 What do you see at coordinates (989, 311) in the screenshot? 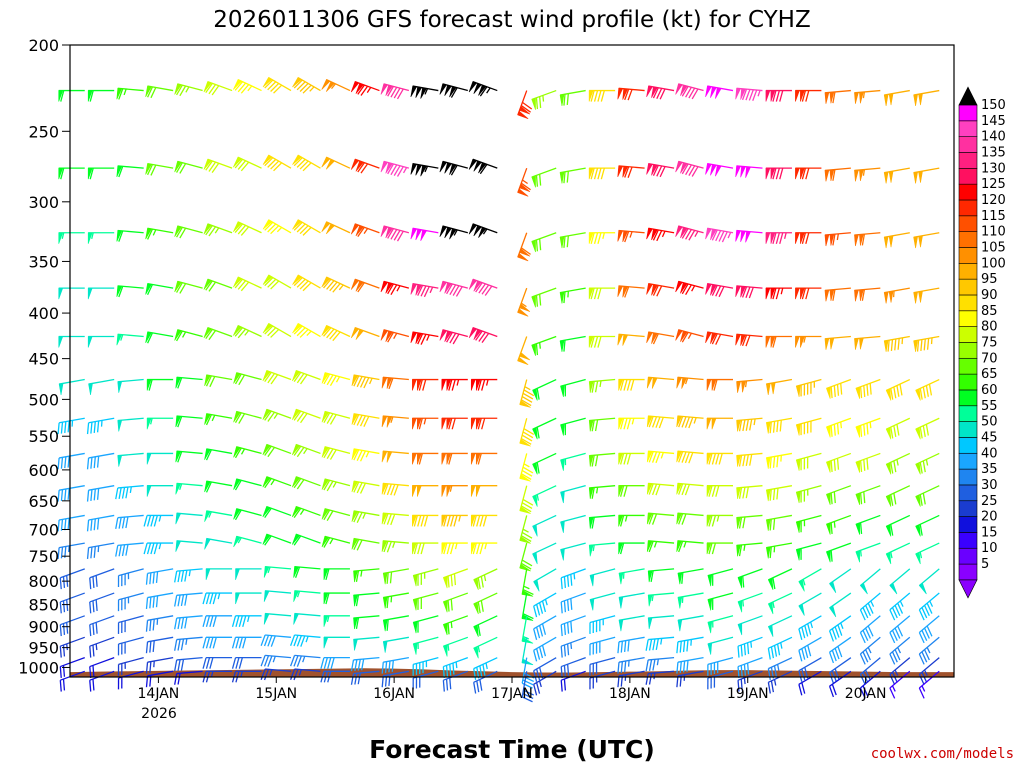
I see `colorbar-label: 85` at bounding box center [989, 311].